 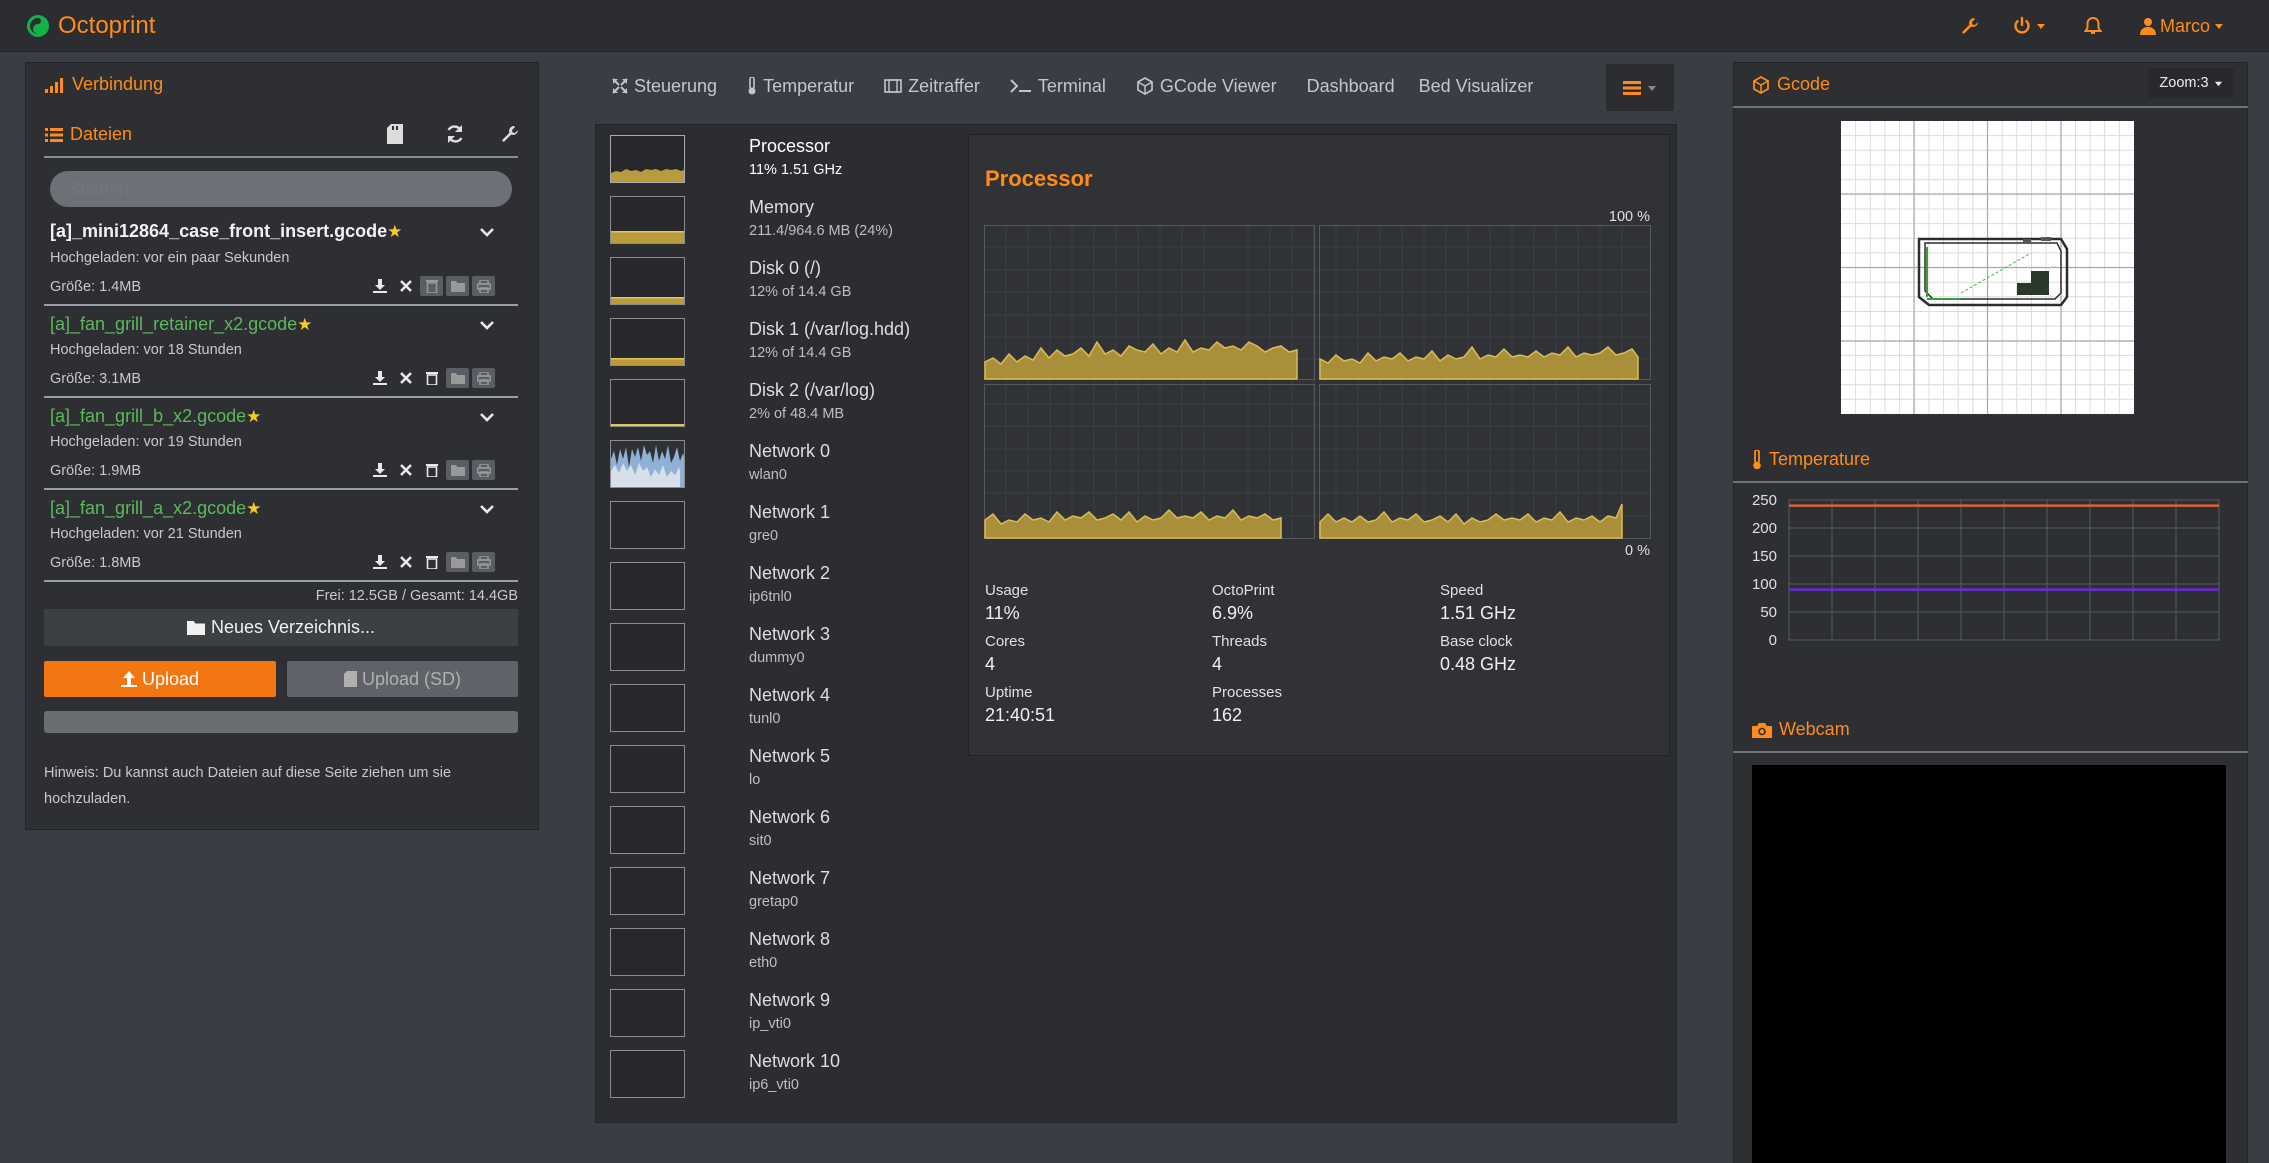 I want to click on upload-sd-button: Upload (SD), so click(x=402, y=679).